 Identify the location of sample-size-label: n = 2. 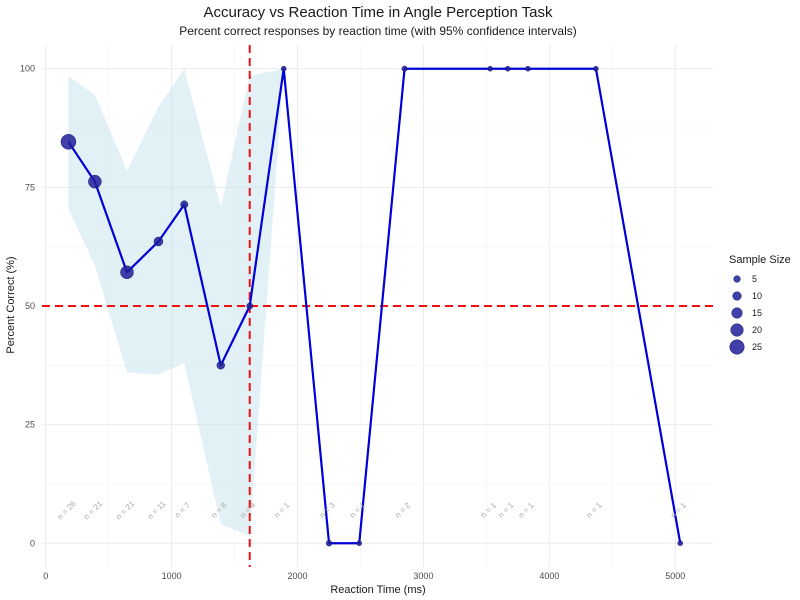
(402, 509).